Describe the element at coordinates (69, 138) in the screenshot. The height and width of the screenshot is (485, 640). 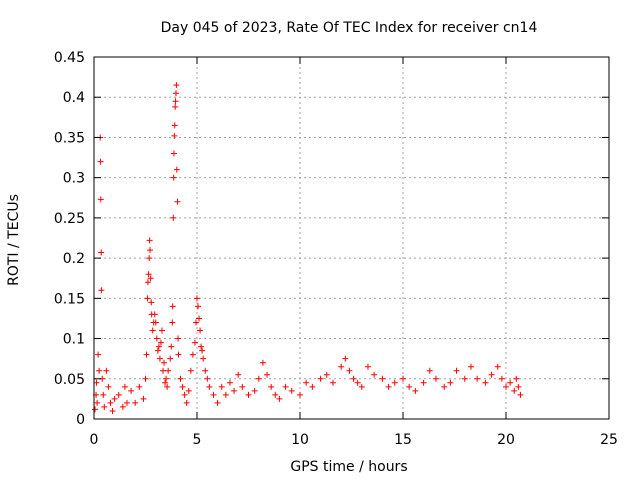
I see `y-tick-label: 0.35` at that location.